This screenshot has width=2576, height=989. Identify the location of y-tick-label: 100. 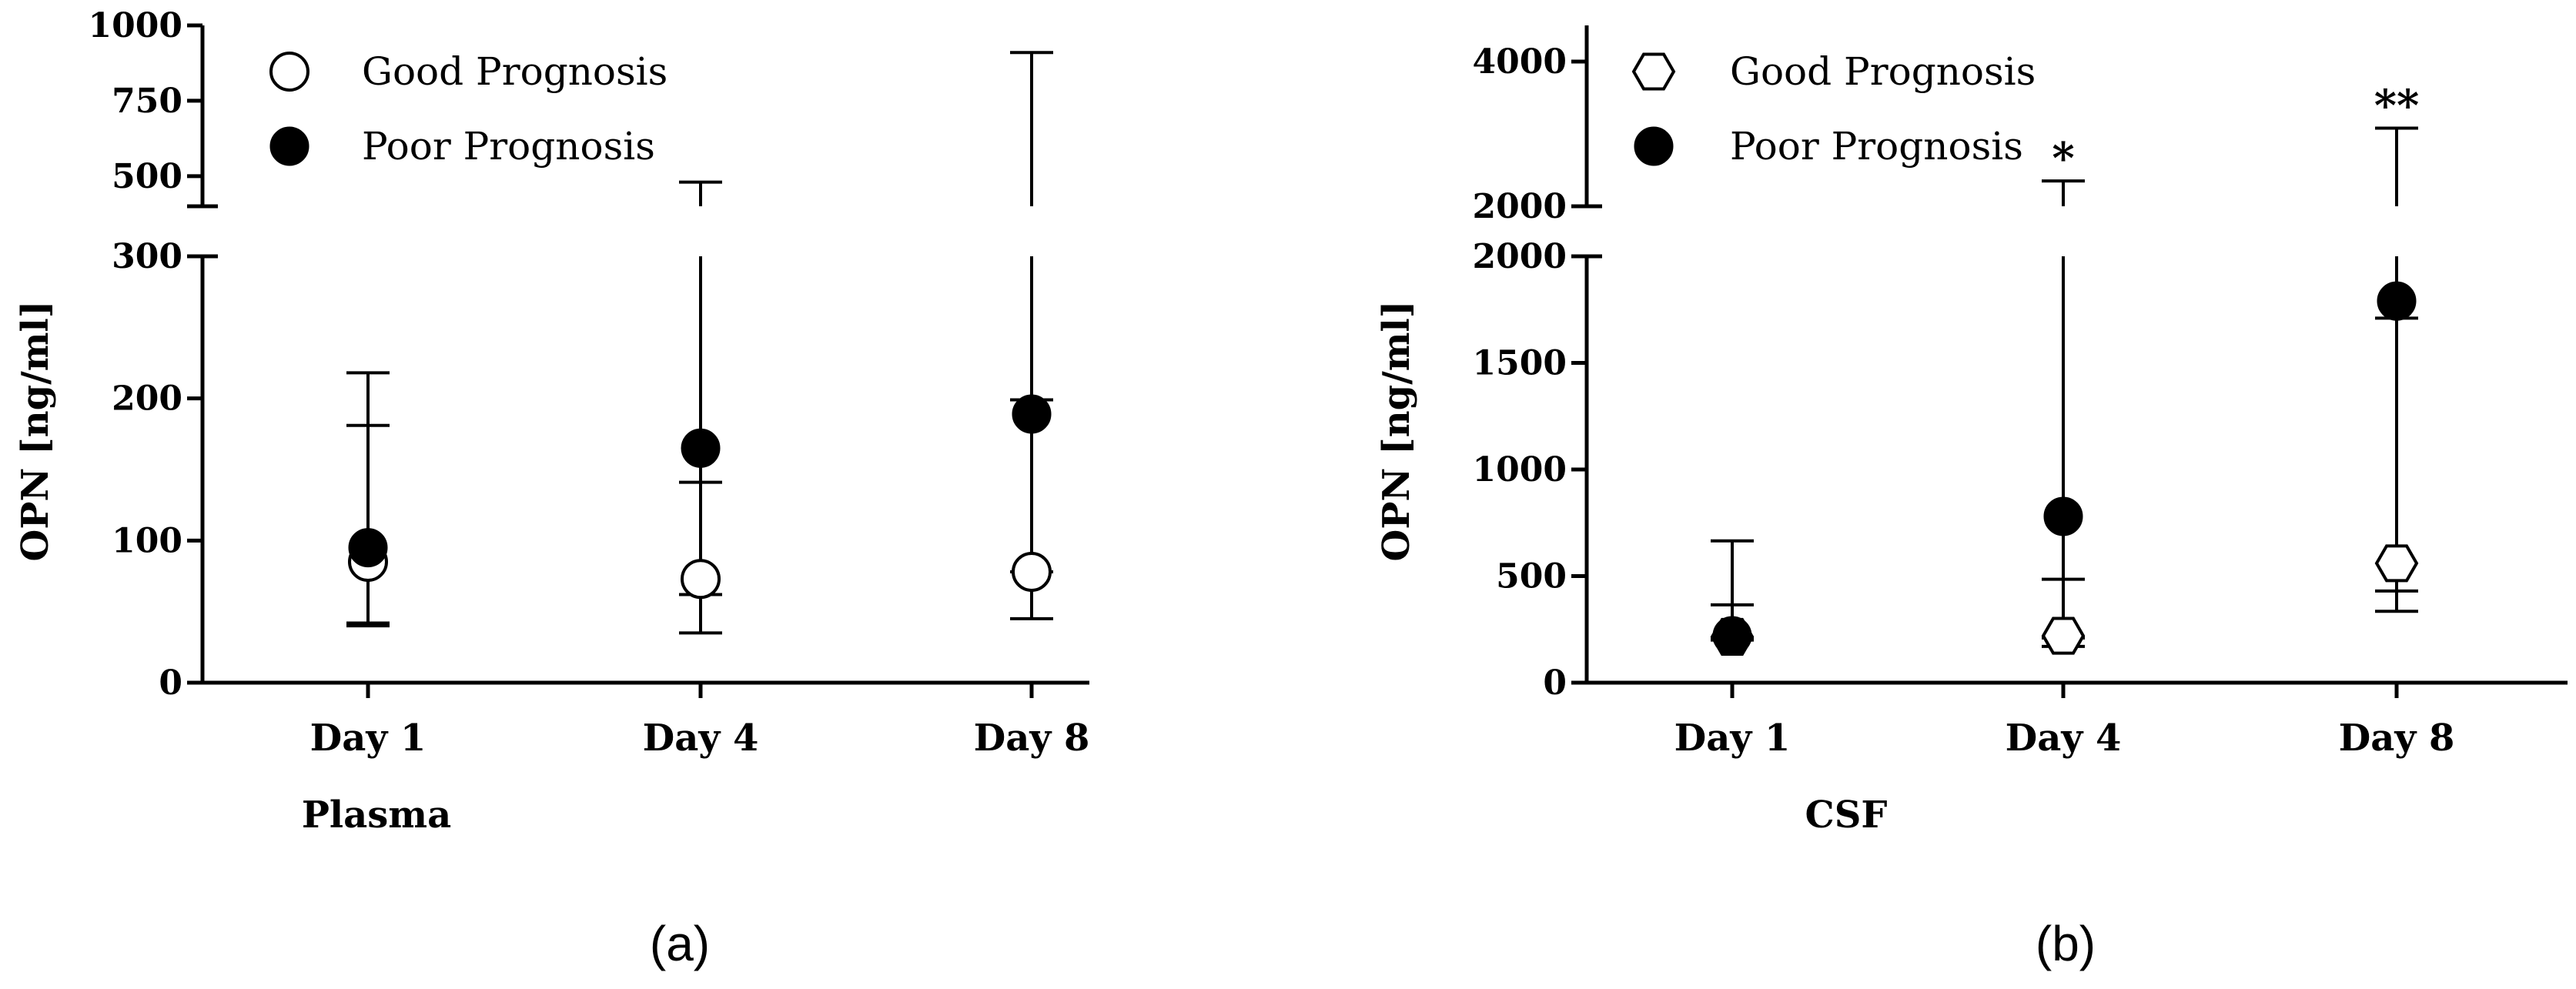
(147, 540).